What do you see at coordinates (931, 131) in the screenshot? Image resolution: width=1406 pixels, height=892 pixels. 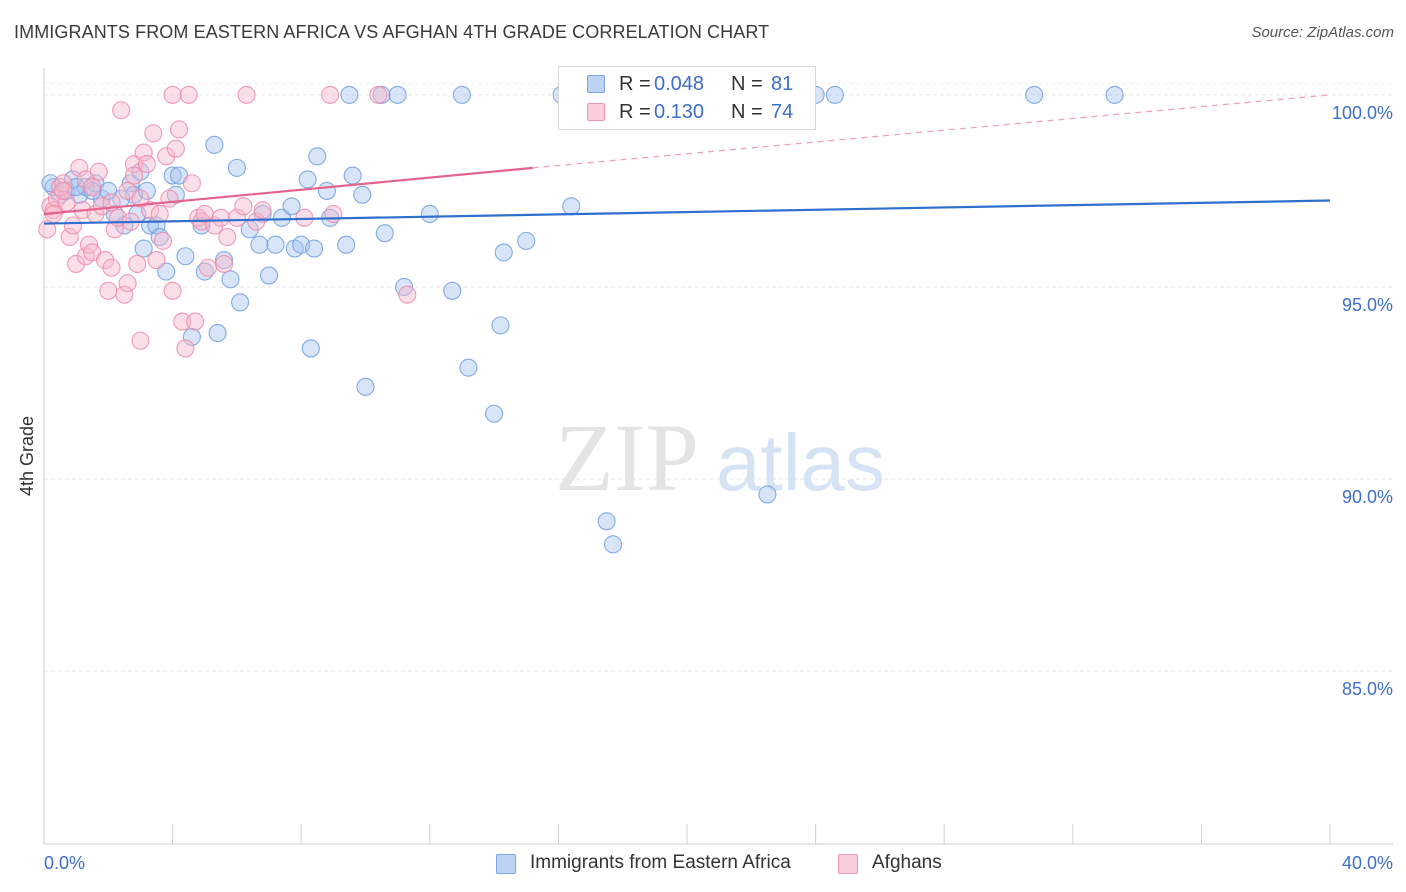 I see `trendline-afghans-extension` at bounding box center [931, 131].